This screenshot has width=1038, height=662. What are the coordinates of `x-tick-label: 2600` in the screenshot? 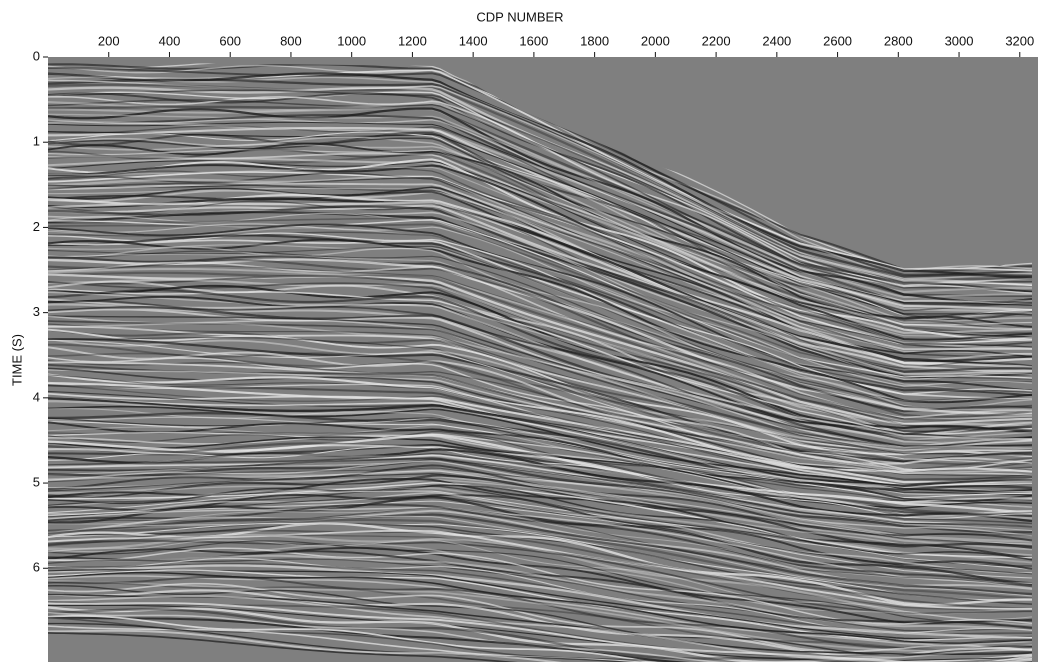 It's located at (837, 40).